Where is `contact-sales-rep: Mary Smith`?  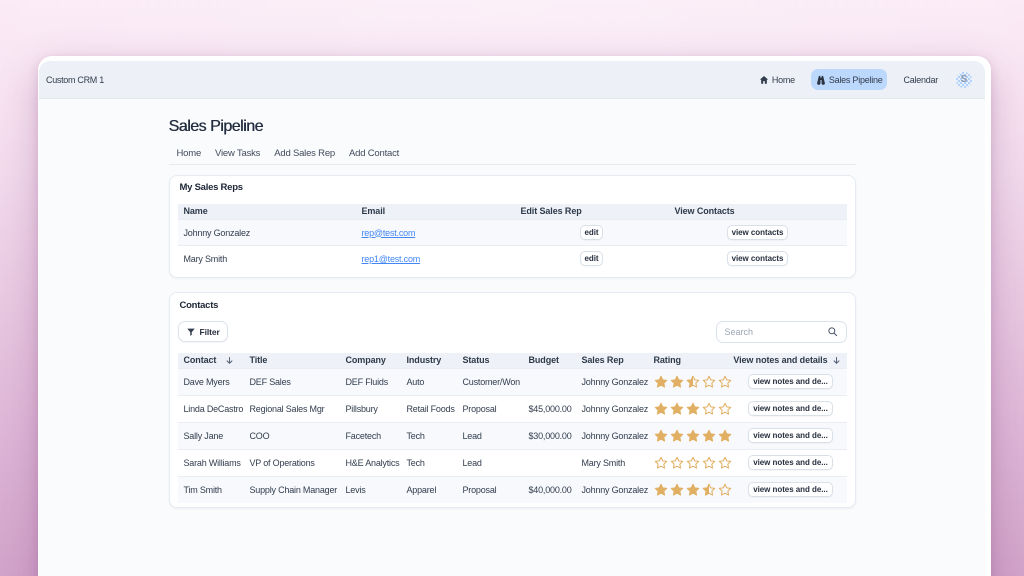
contact-sales-rep: Mary Smith is located at coordinates (611, 462).